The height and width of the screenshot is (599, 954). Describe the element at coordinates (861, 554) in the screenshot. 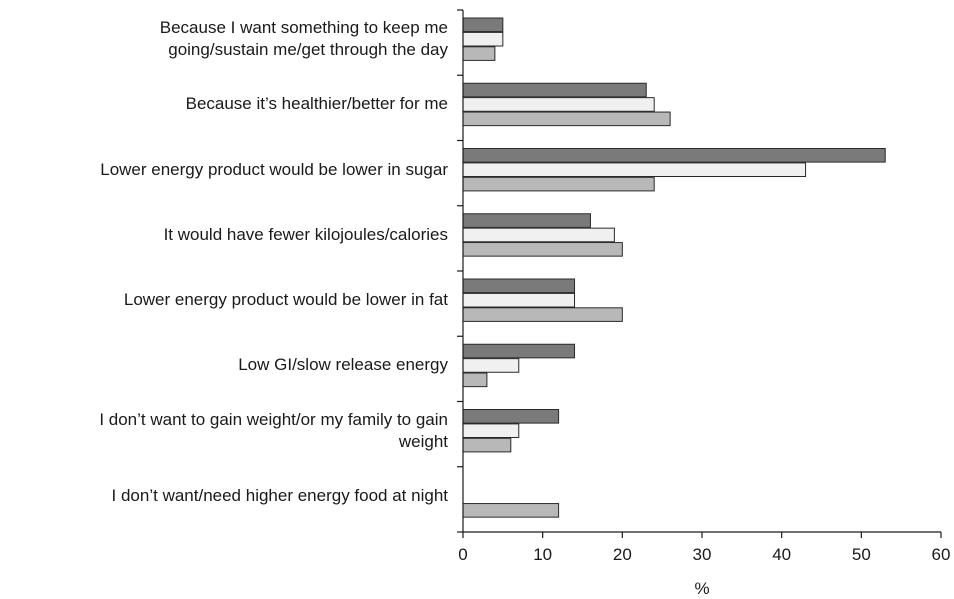

I see `x-tick-label: 50` at that location.